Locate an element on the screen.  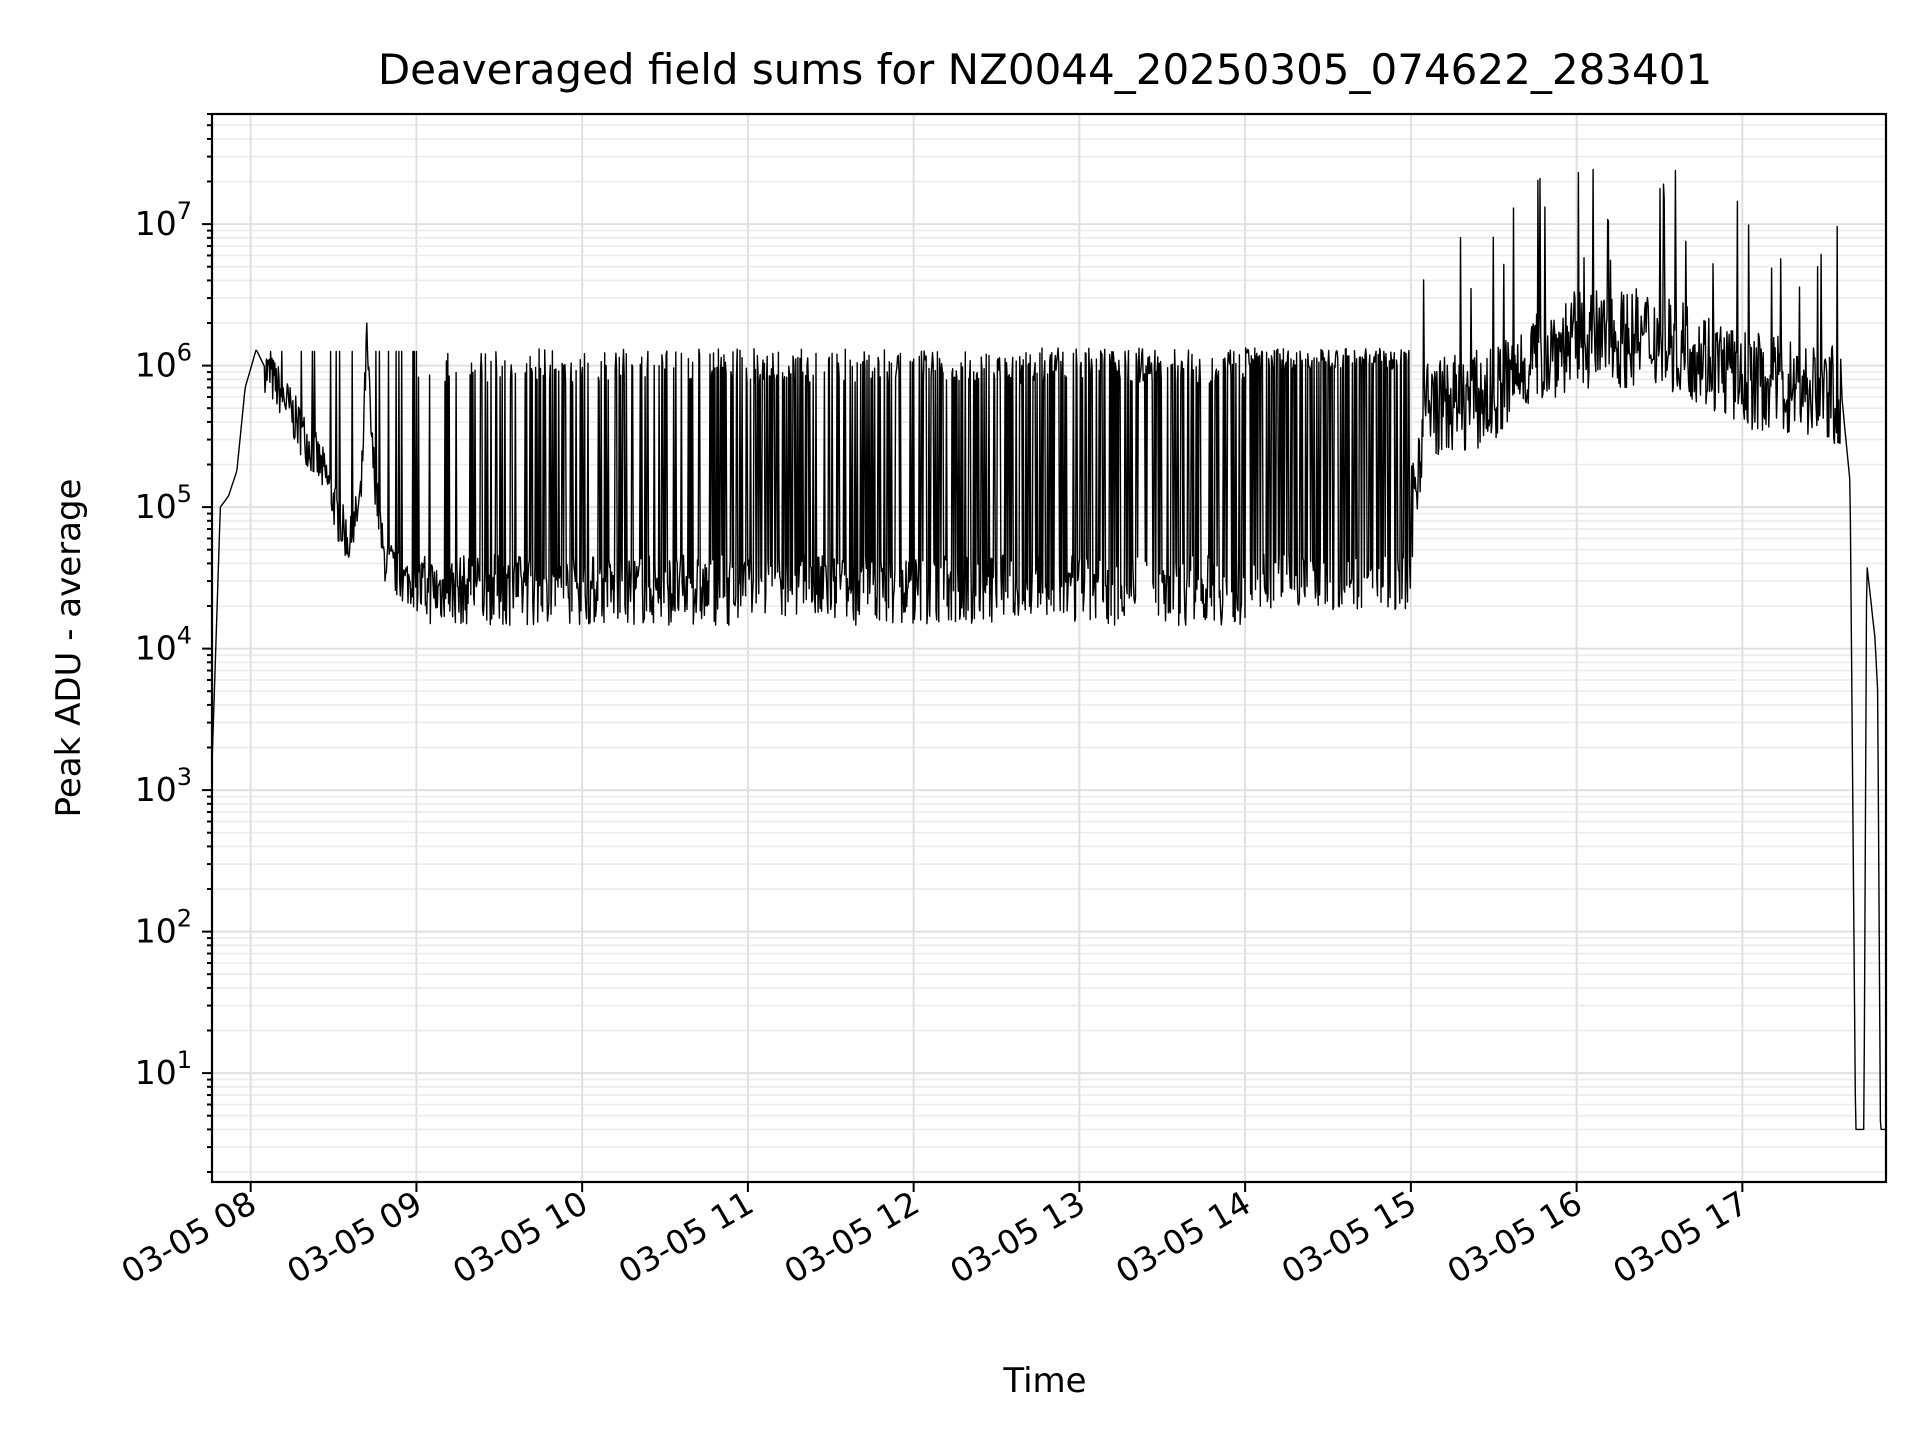
y-tick-label: 10² is located at coordinates (163, 928).